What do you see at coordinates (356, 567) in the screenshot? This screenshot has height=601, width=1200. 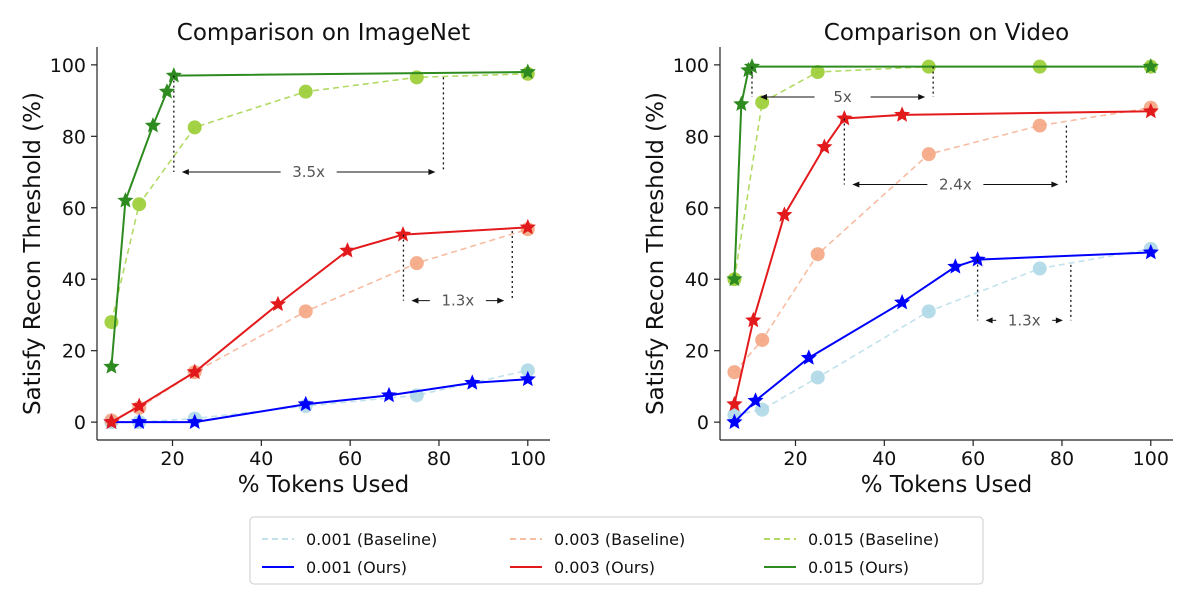 I see `legend-label: 0.001 (Ours)` at bounding box center [356, 567].